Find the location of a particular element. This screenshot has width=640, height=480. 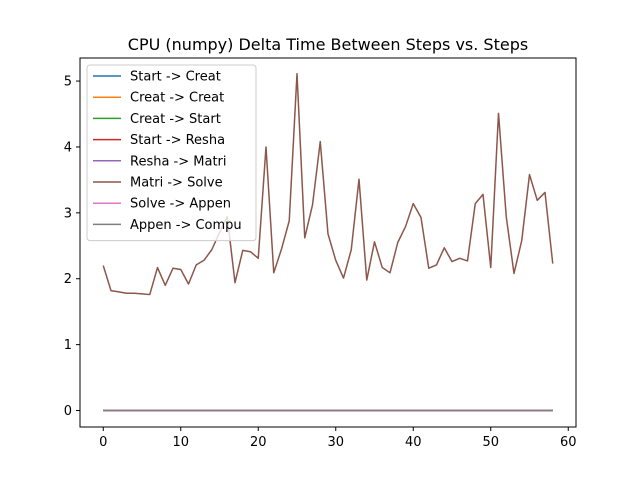

legend-label-2: Creat -> Start is located at coordinates (175, 119).